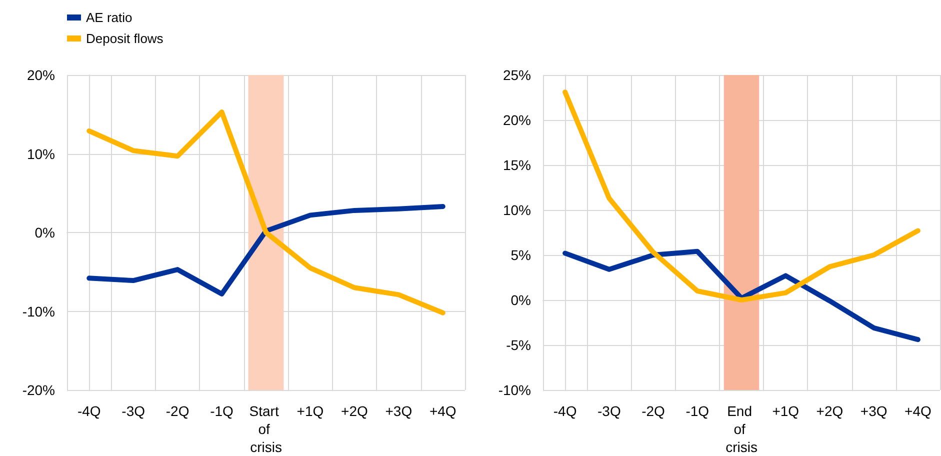  I want to click on x-tick-label: Start of crisis, so click(266, 429).